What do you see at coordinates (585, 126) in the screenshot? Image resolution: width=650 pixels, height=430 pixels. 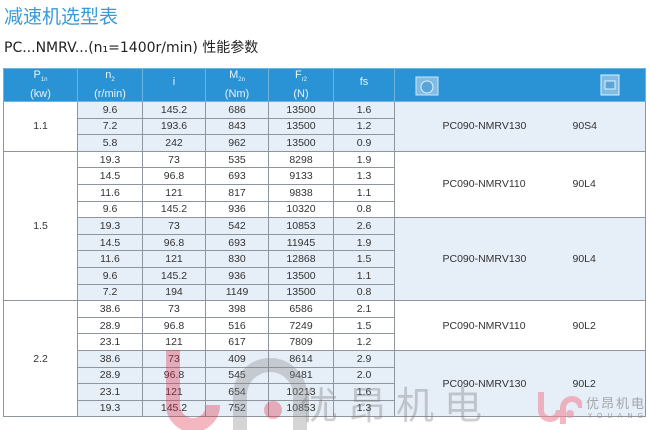 I see `motor-model: 90S4` at bounding box center [585, 126].